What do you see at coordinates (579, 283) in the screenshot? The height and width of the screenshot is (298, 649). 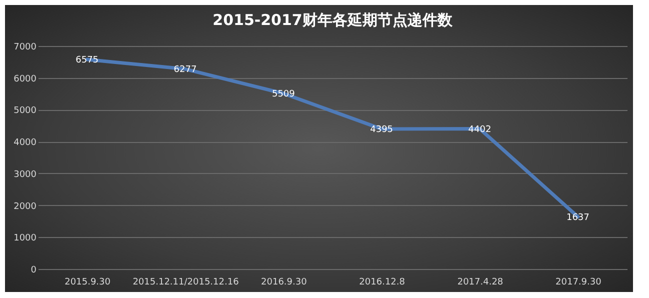 I see `x-tick-label: 2017.9.30` at bounding box center [579, 283].